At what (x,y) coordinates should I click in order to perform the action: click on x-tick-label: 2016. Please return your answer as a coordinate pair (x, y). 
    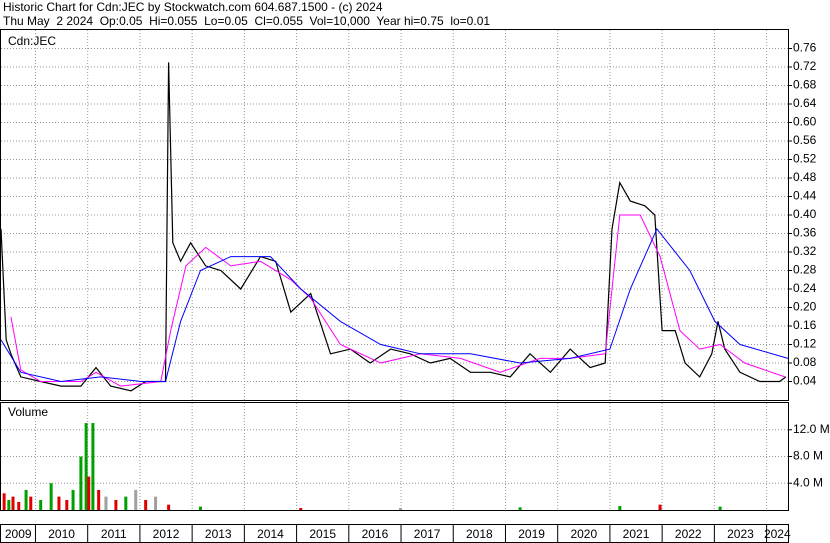
    Looking at the image, I should click on (375, 534).